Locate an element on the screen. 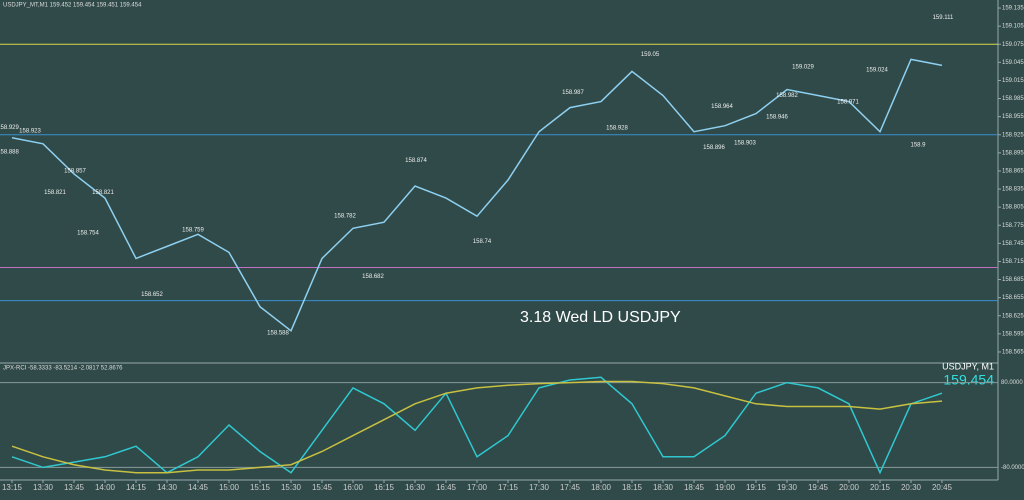 This screenshot has height=500, width=1024. x-tick-label: 20:15 is located at coordinates (880, 487).